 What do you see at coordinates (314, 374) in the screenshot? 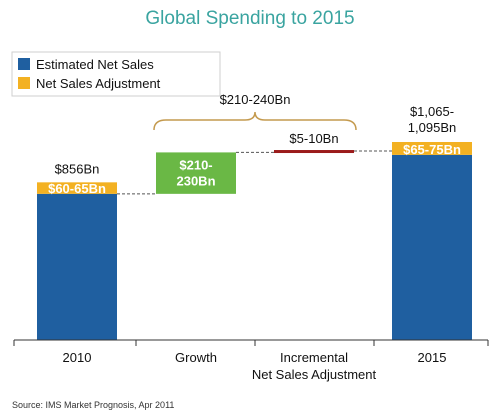
I see `x-tick-label-2-1: Net Sales Adjustment` at bounding box center [314, 374].